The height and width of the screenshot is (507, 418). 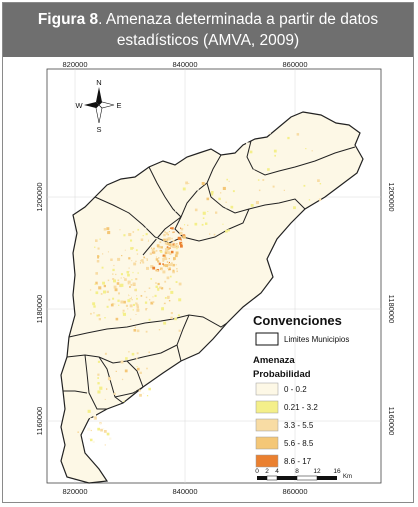 What do you see at coordinates (257, 471) in the screenshot?
I see `scale-label: 0` at bounding box center [257, 471].